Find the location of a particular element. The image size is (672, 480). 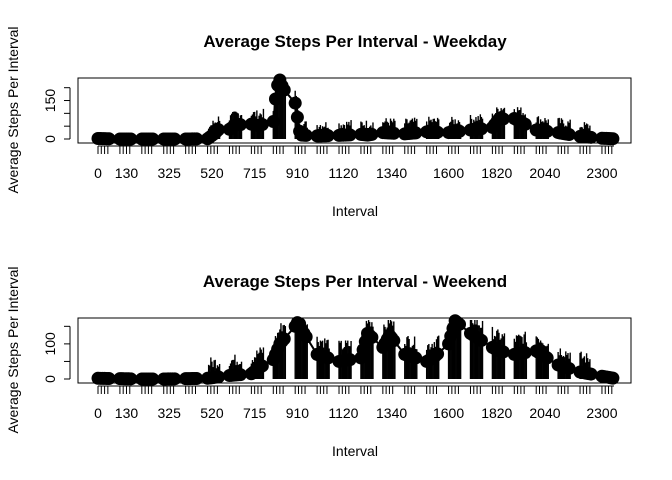

weekday-data-points is located at coordinates (355, 109).